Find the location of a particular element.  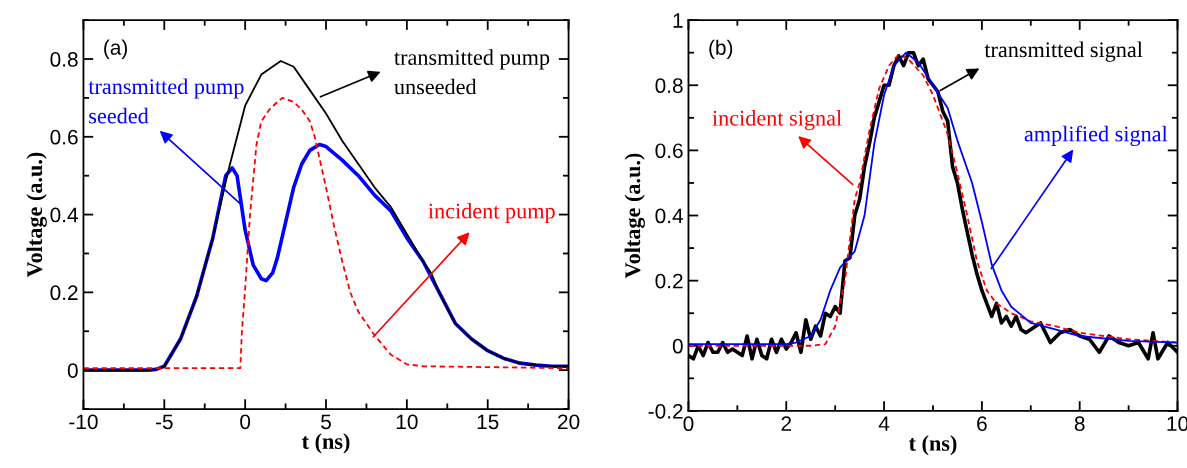

y-tick-label: -0.2 is located at coordinates (665, 411).